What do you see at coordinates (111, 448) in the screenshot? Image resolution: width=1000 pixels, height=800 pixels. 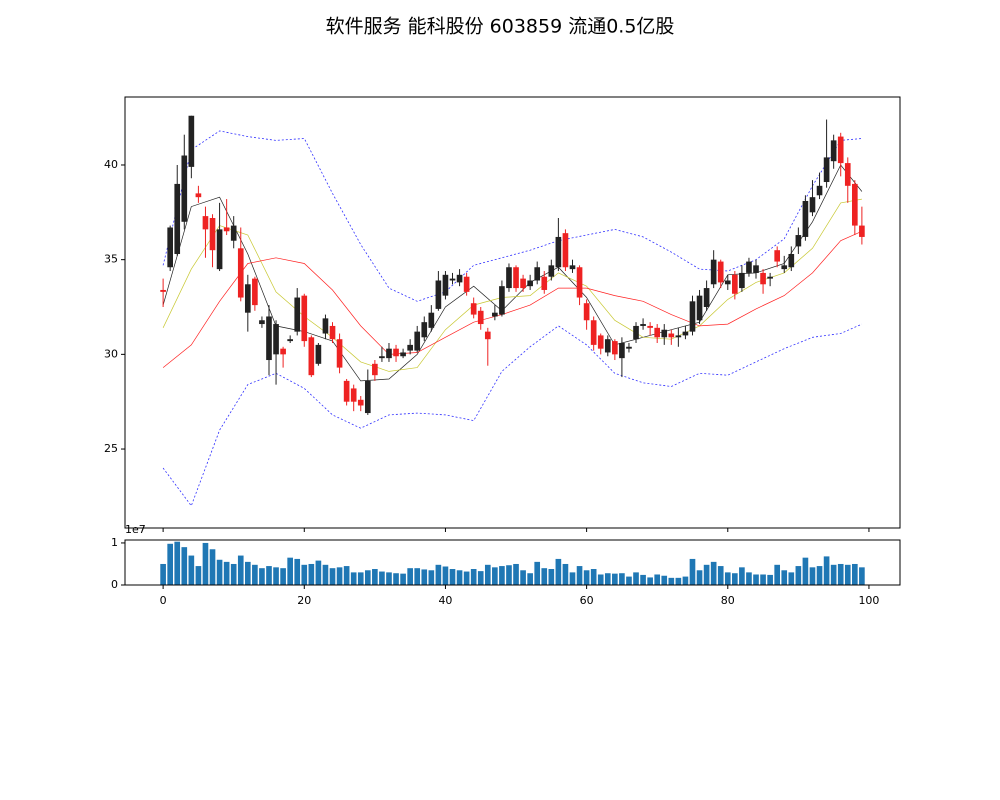 I see `y-tick-label: 25` at bounding box center [111, 448].